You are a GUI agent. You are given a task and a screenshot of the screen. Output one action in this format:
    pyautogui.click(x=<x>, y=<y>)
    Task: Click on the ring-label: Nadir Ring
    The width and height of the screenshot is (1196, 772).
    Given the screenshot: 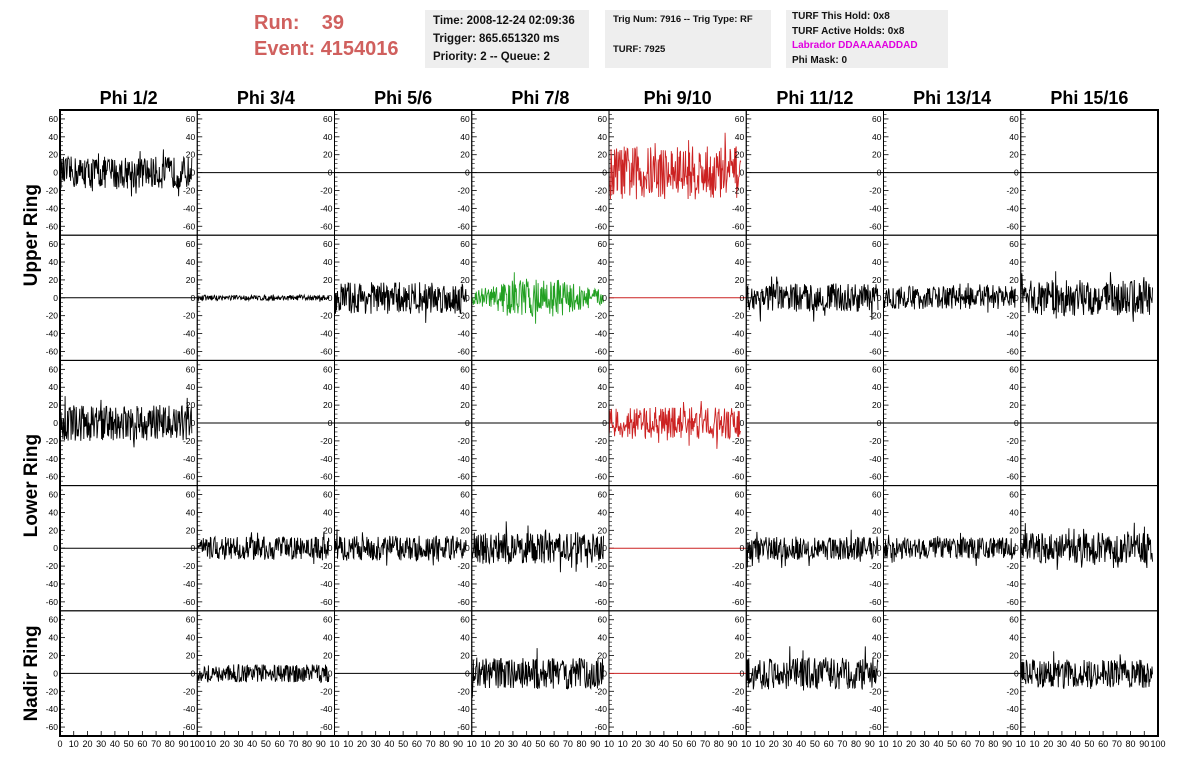 What is the action you would take?
    pyautogui.click(x=31, y=673)
    